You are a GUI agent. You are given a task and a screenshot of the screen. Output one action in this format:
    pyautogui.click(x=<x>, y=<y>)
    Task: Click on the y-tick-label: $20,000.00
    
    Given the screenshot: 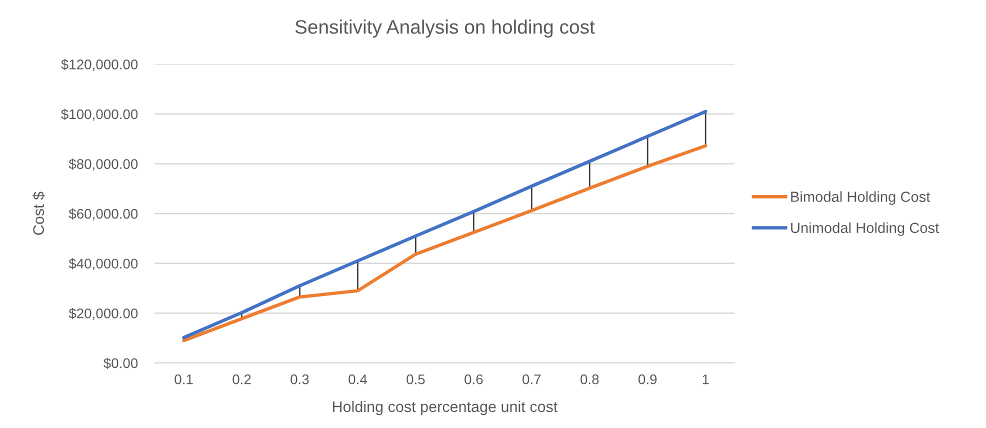 What is the action you would take?
    pyautogui.click(x=103, y=314)
    